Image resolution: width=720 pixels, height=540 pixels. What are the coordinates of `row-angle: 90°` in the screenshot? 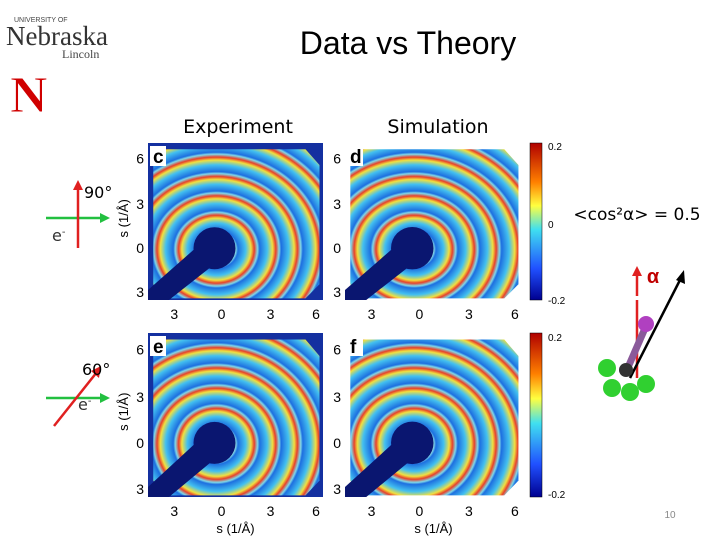 It's located at (98, 192).